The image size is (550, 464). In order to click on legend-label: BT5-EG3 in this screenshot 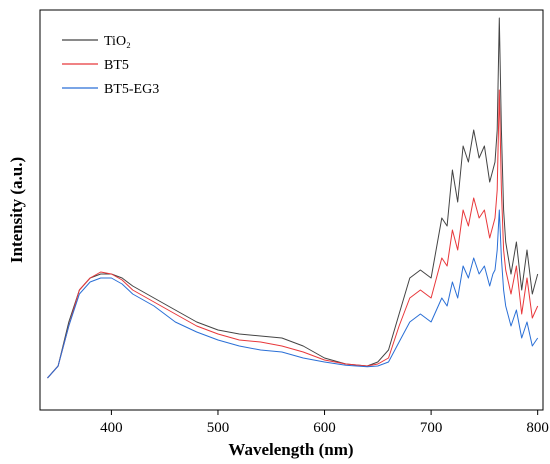, I will do `click(131, 89)`.